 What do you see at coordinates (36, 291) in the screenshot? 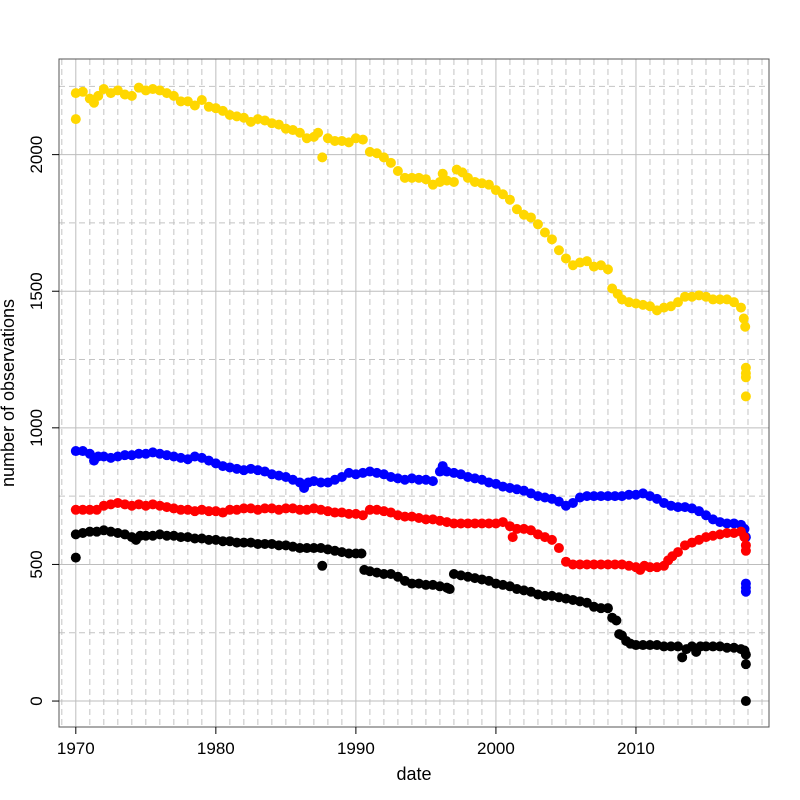
I see `y-tick-label: 1500` at bounding box center [36, 291].